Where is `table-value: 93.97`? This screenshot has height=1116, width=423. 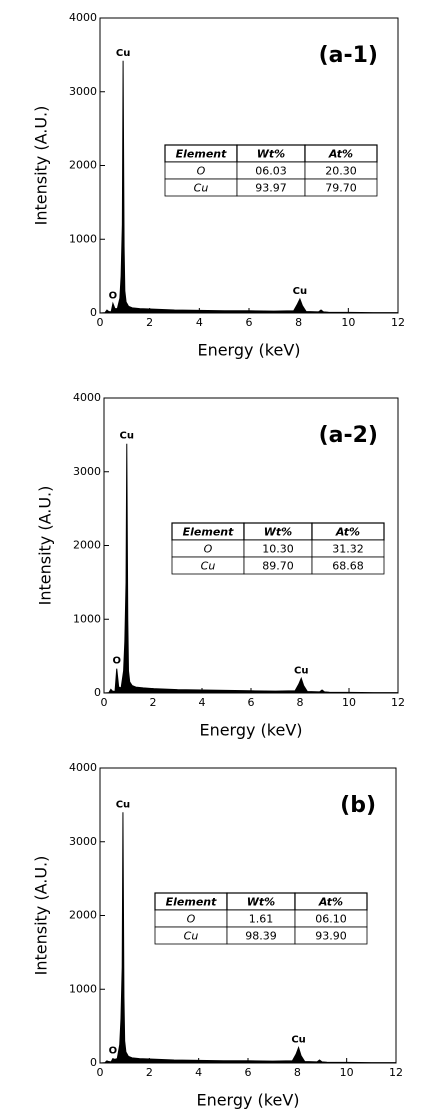
table-value: 93.97 is located at coordinates (271, 188).